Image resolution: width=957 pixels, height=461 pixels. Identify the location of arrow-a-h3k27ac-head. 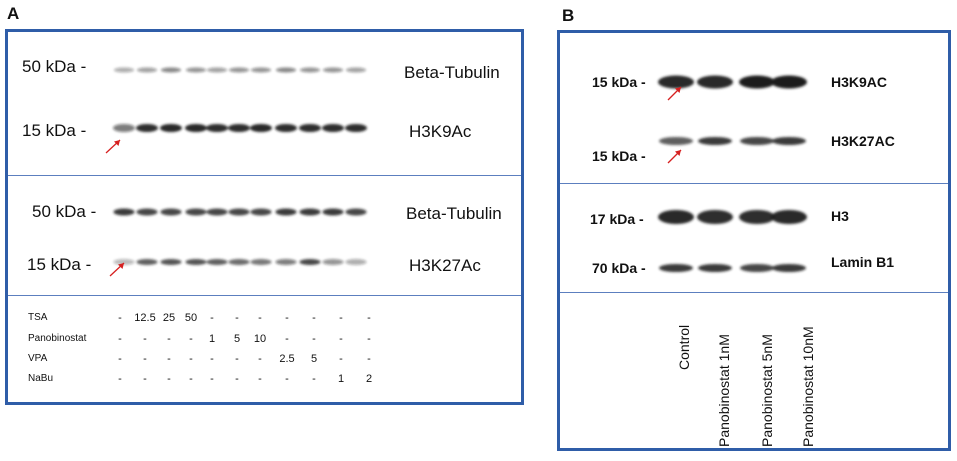
(121, 266).